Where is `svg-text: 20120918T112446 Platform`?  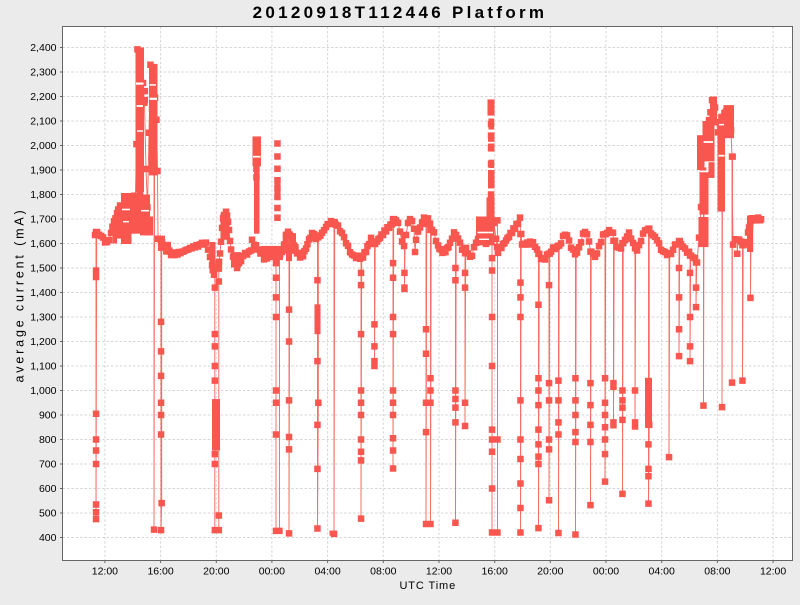 svg-text: 20120918T112446 Platform is located at coordinates (400, 12).